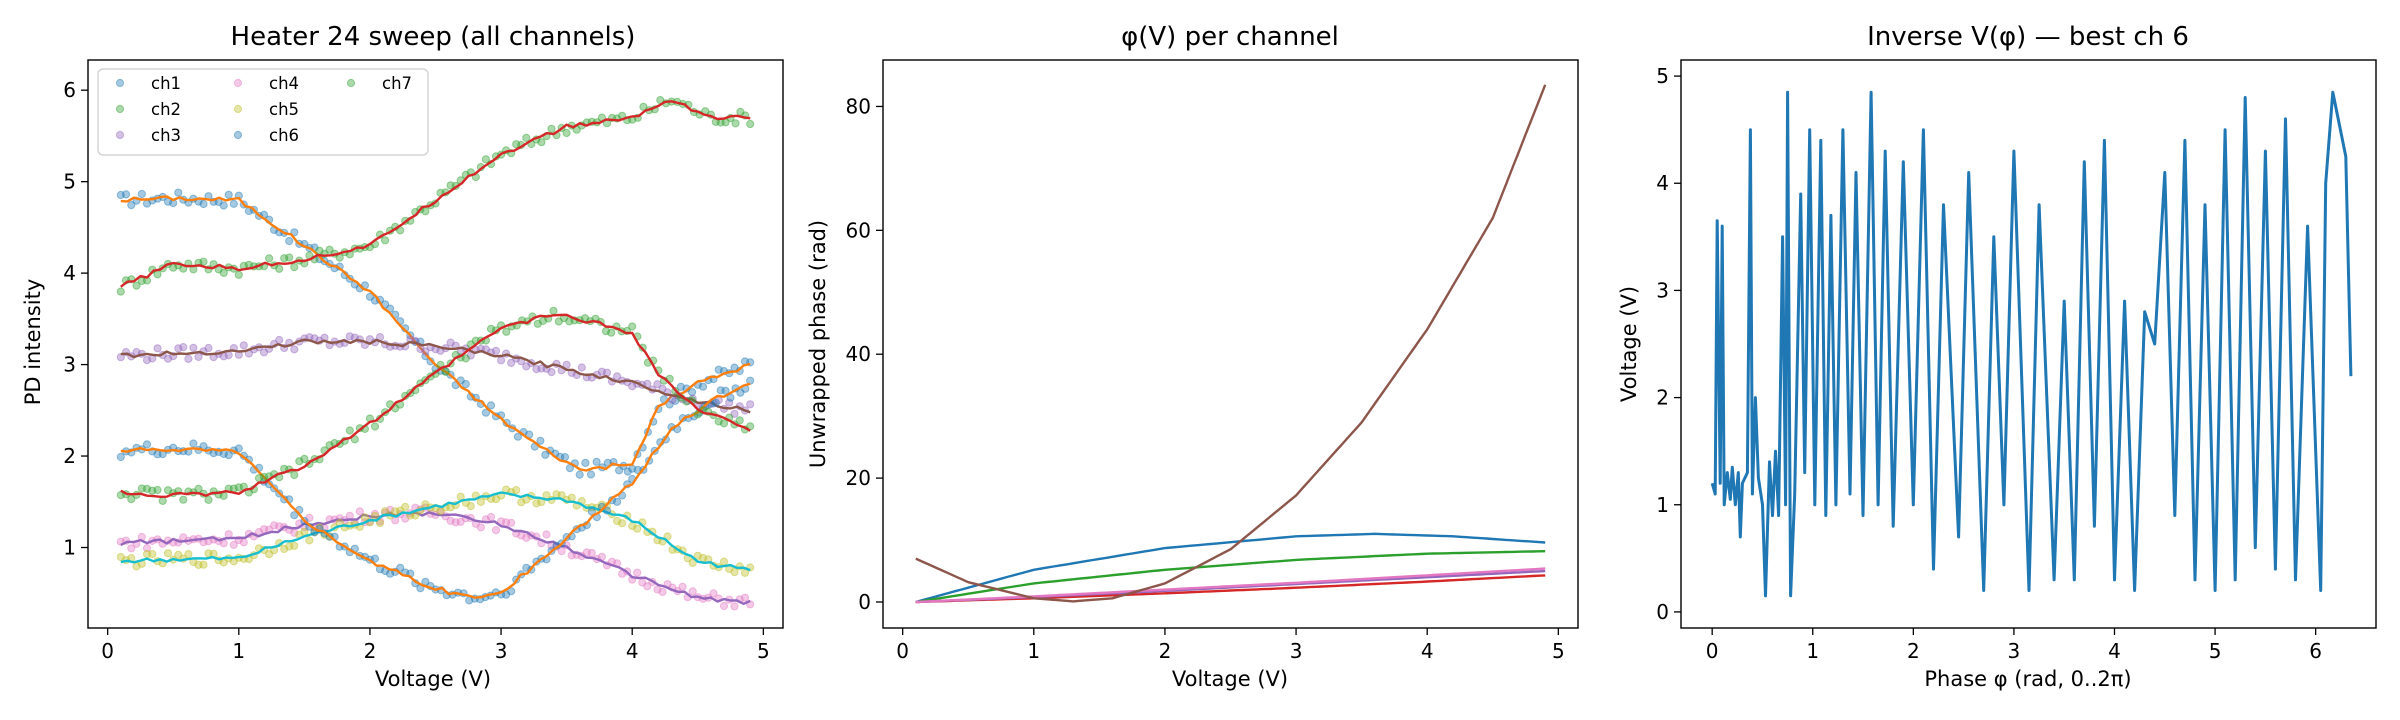 Image resolution: width=2400 pixels, height=720 pixels. Describe the element at coordinates (148, 83) in the screenshot. I see `legend-item-ch1: ch1` at that location.